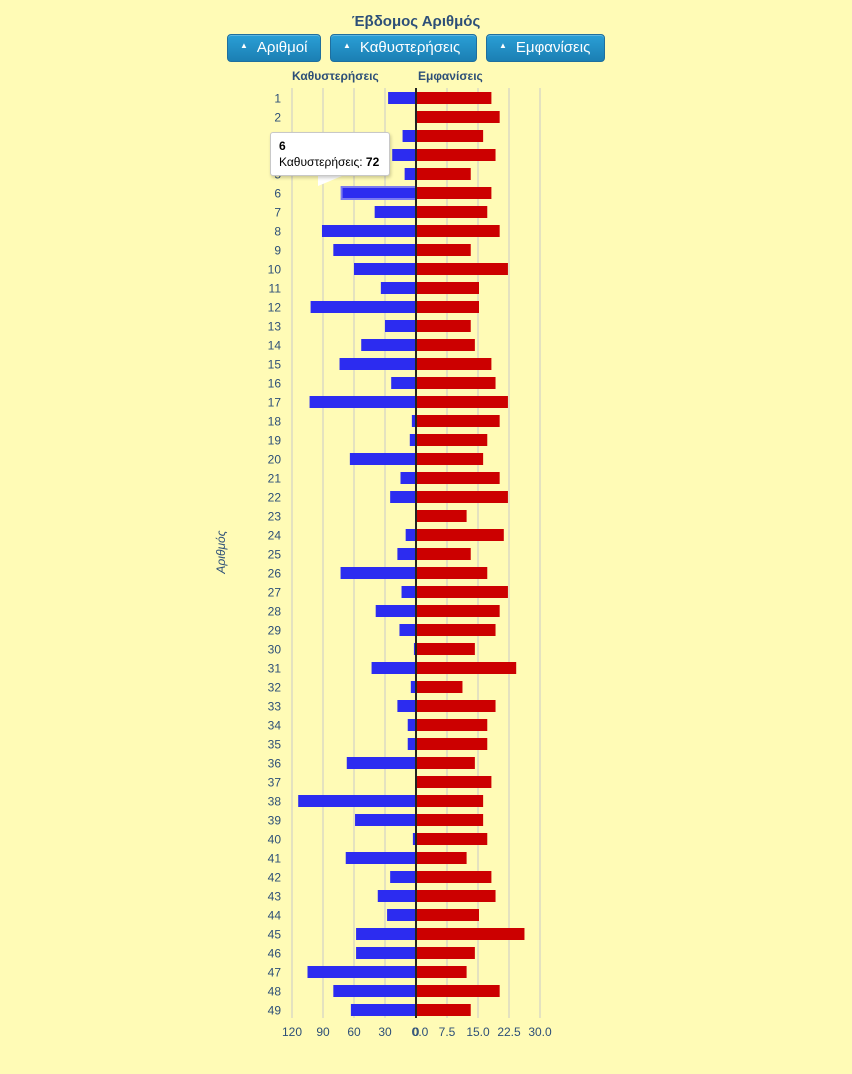 Image resolution: width=852 pixels, height=1074 pixels. I want to click on right-tick-label: 22.5, so click(509, 1032).